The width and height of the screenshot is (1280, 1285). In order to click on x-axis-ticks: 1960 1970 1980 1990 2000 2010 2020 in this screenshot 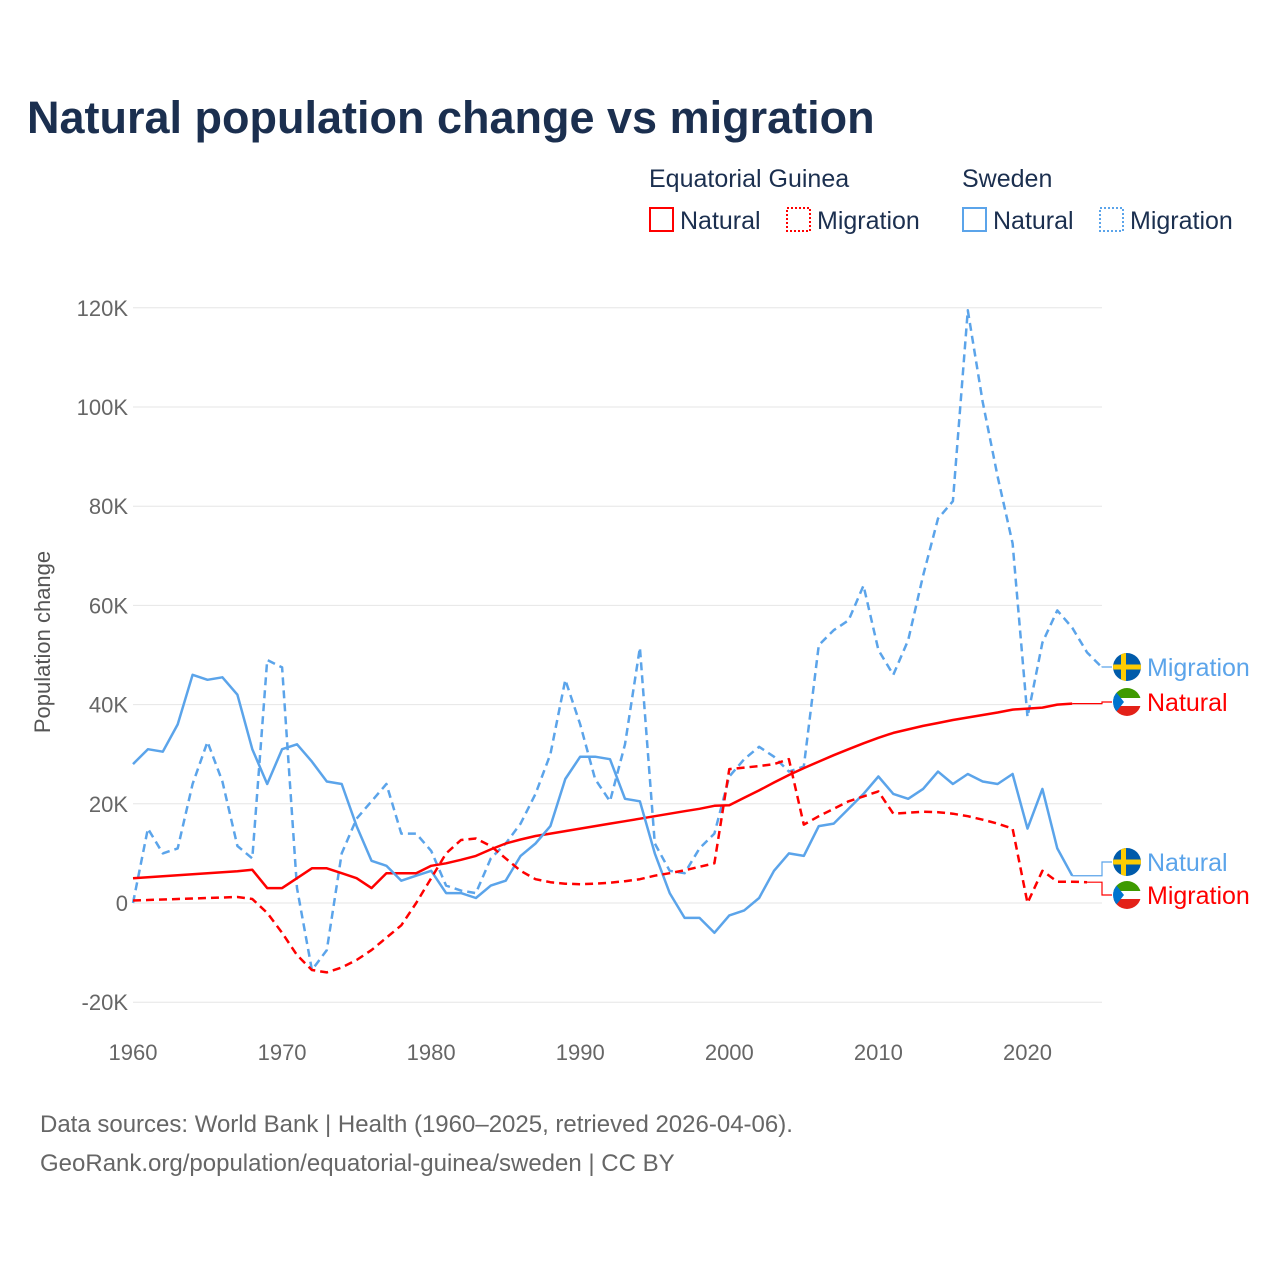, I will do `click(580, 1052)`.